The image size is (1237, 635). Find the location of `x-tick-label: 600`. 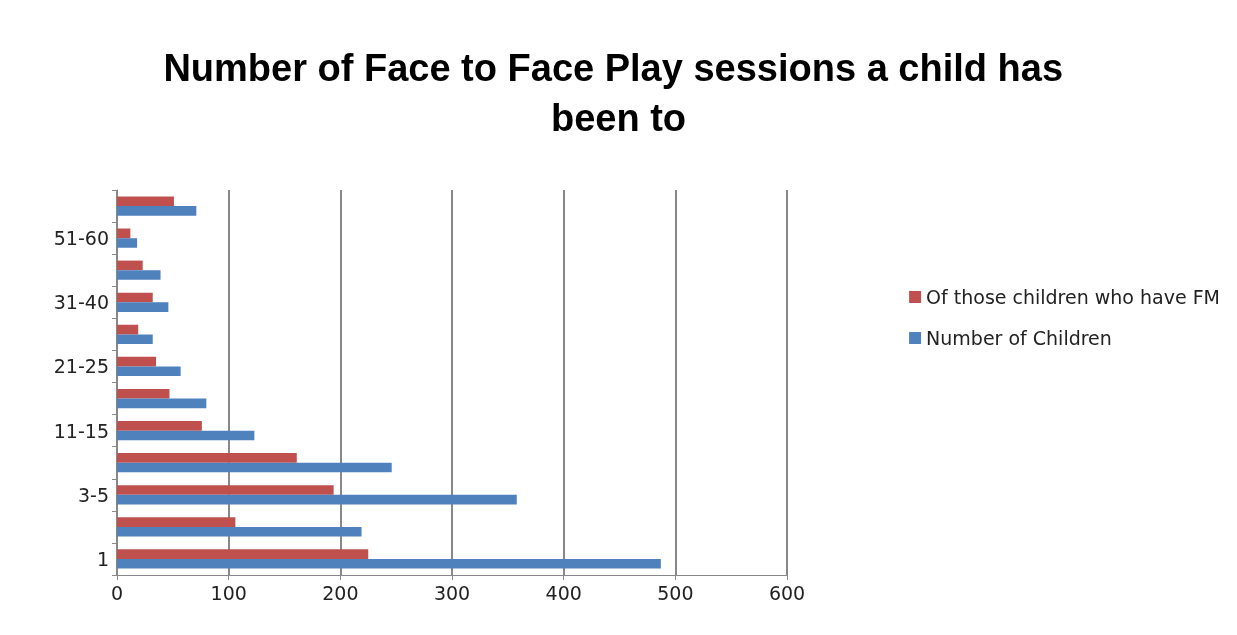

x-tick-label: 600 is located at coordinates (787, 592).